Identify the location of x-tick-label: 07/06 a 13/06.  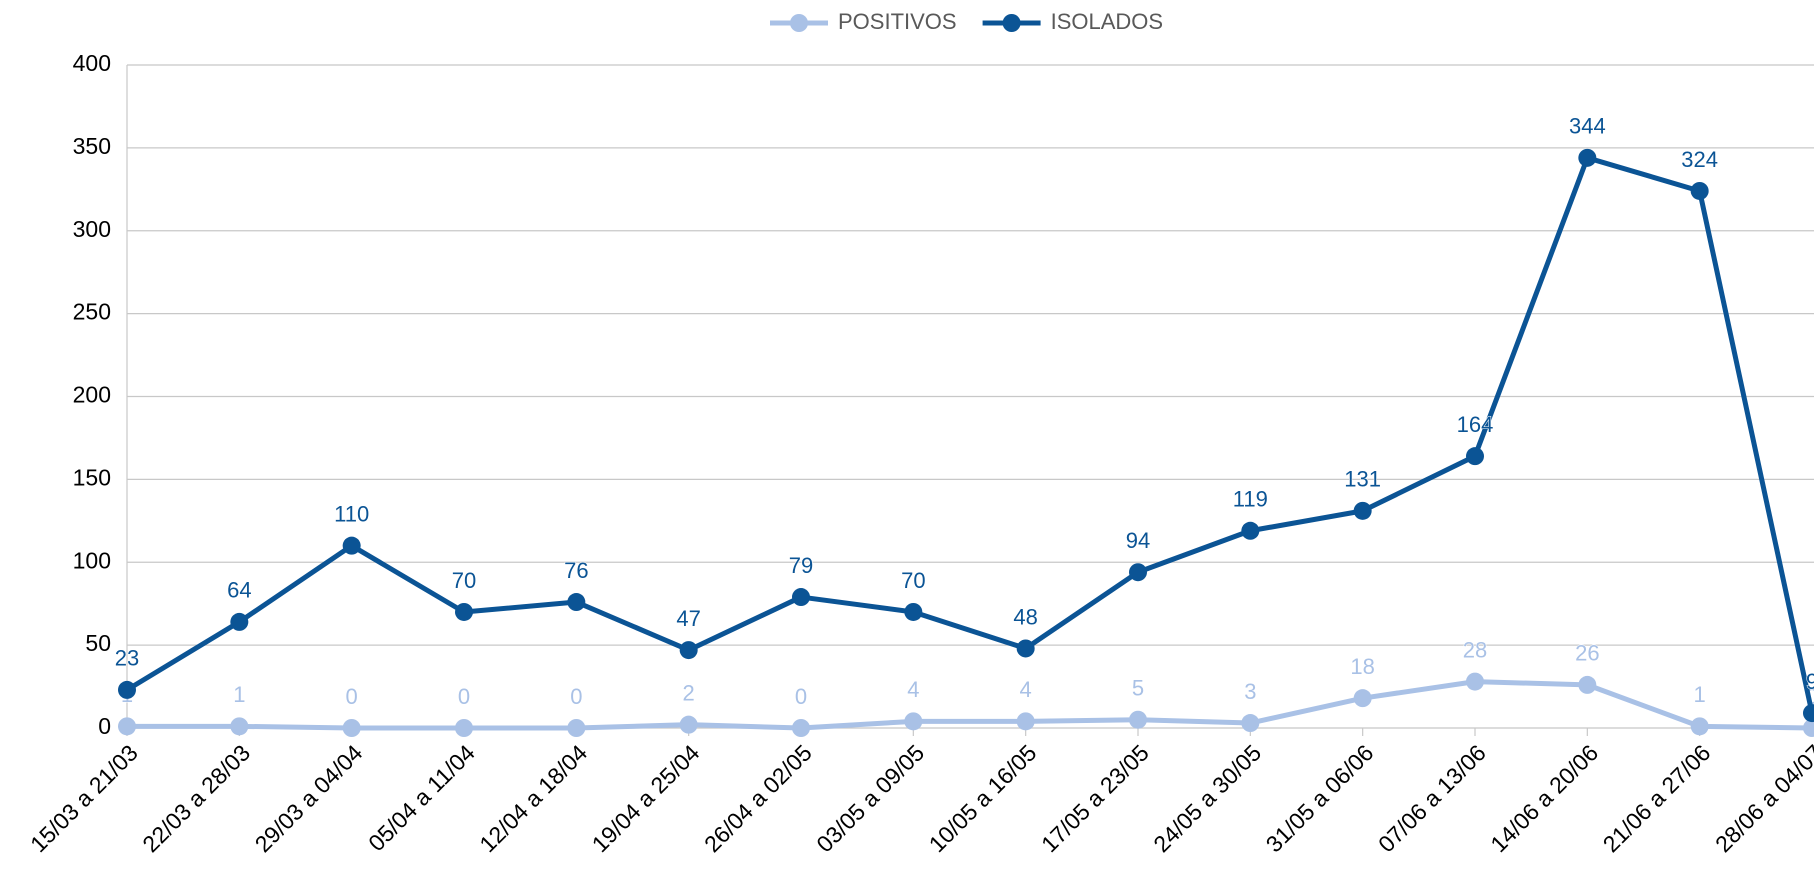
(1432, 798).